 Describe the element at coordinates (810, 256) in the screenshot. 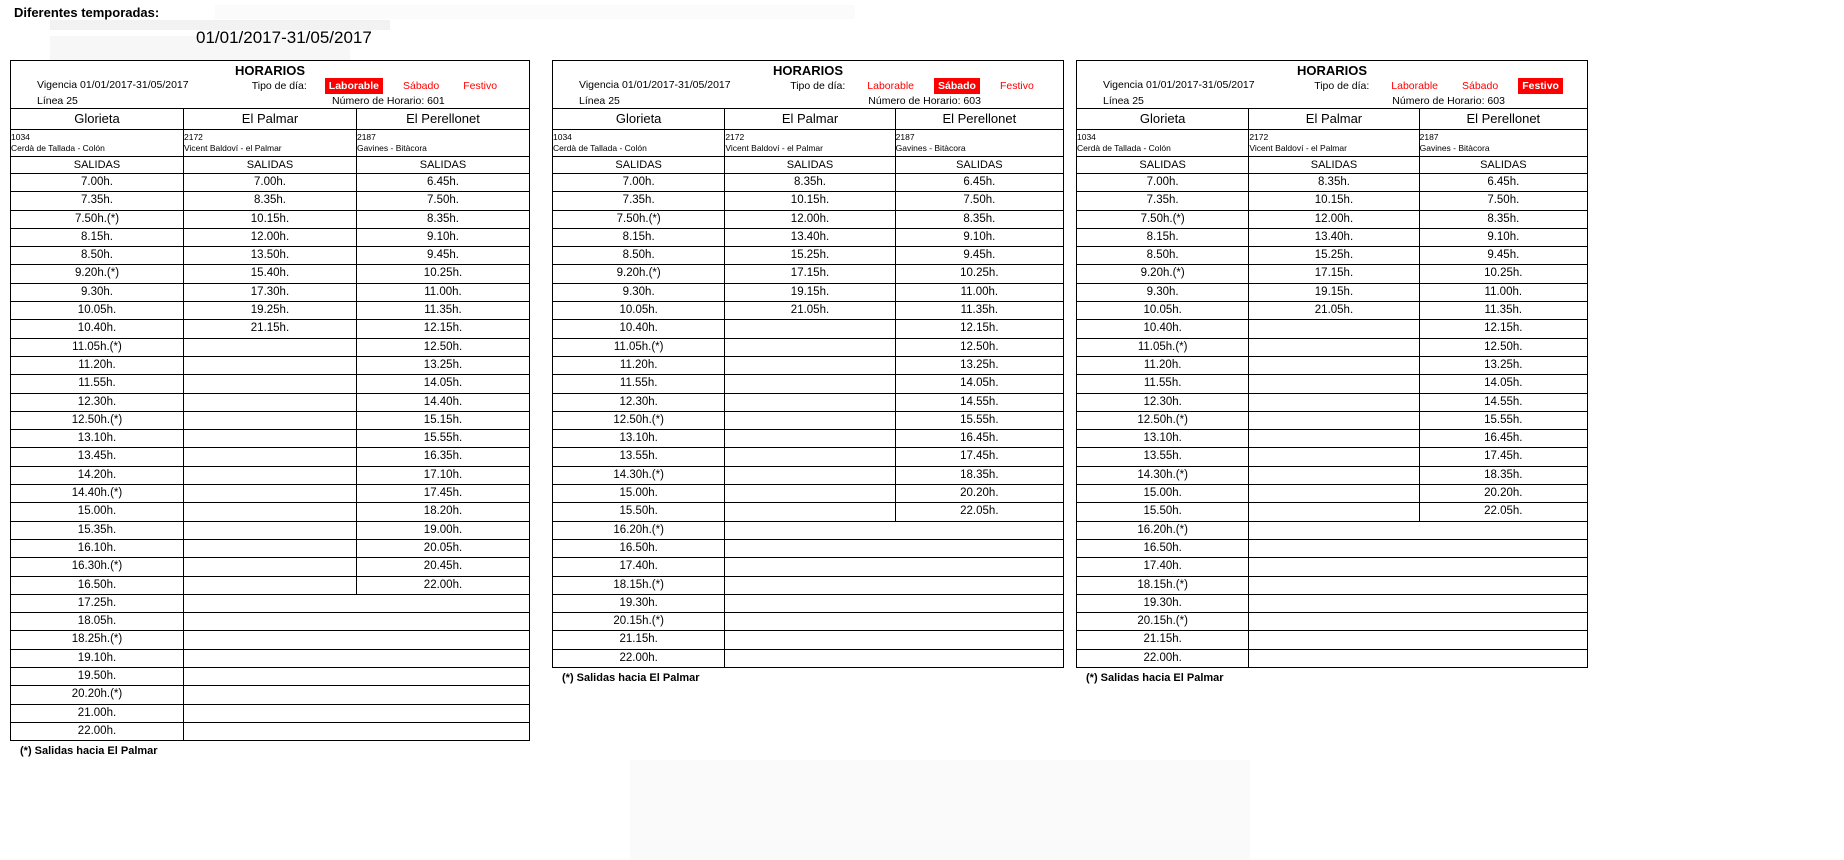

I see `departure-time: 15.25h.` at that location.